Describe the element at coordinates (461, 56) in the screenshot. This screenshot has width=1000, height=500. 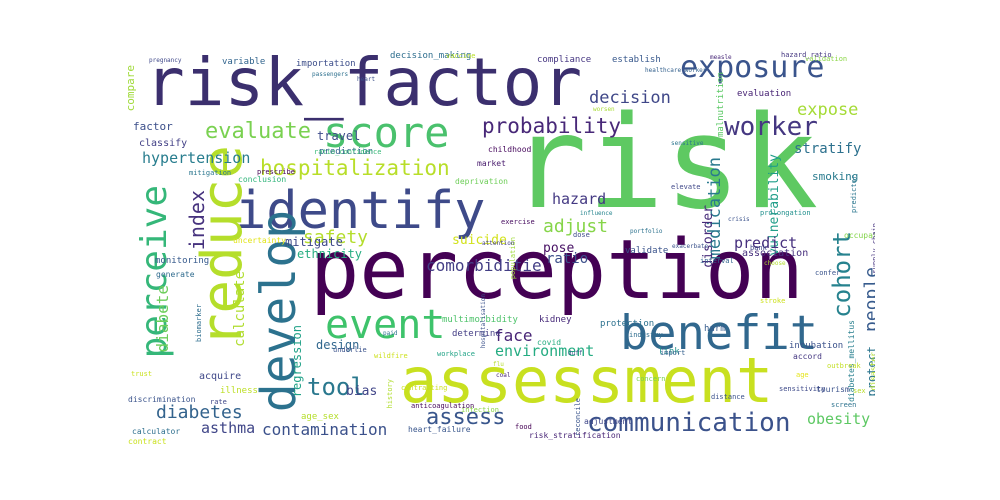
I see `cloud-word: vaccine` at that location.